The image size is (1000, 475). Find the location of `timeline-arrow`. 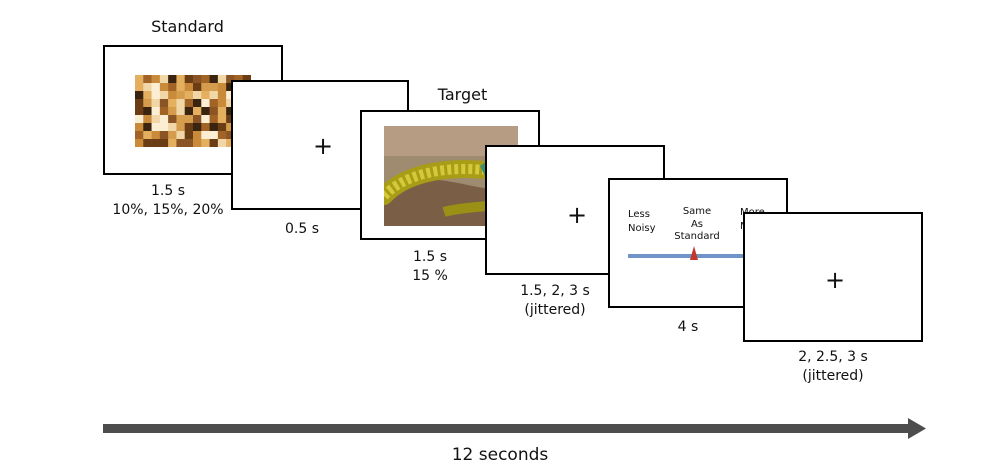

timeline-arrow is located at coordinates (514, 428).